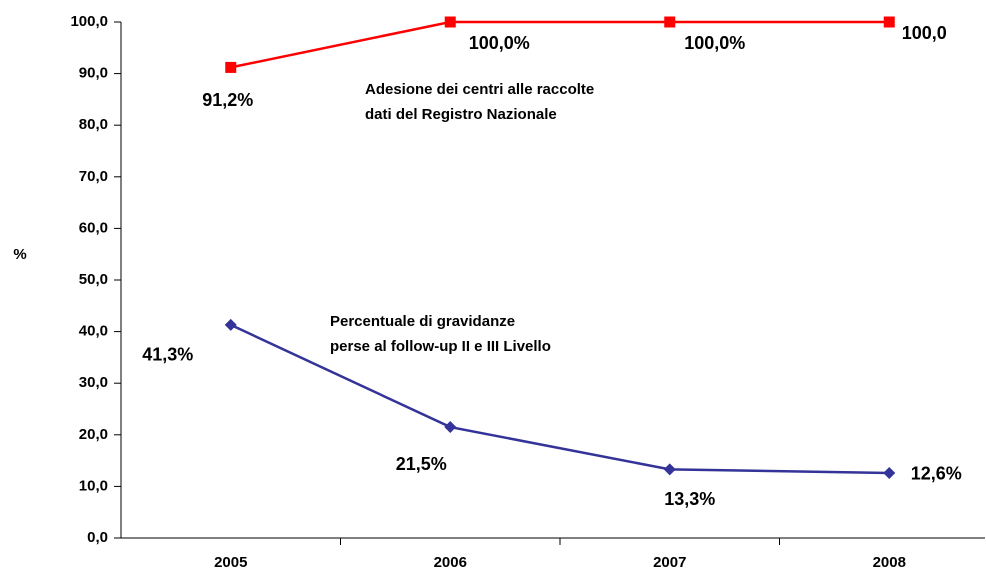  Describe the element at coordinates (924, 33) in the screenshot. I see `data-label: 100,0` at that location.